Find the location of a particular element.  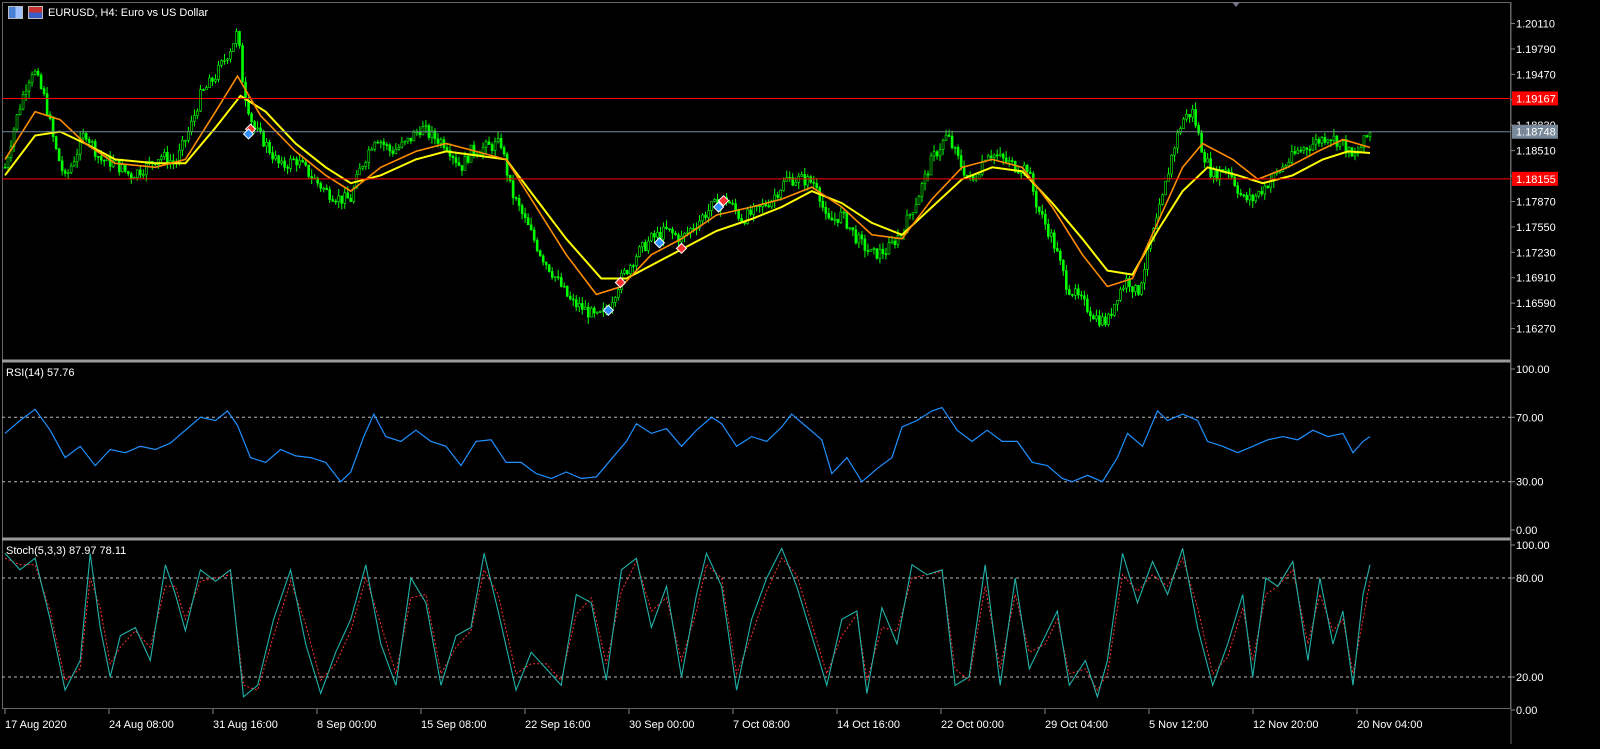

time-tick-label: 5 Nov 12:00 is located at coordinates (1178, 725).